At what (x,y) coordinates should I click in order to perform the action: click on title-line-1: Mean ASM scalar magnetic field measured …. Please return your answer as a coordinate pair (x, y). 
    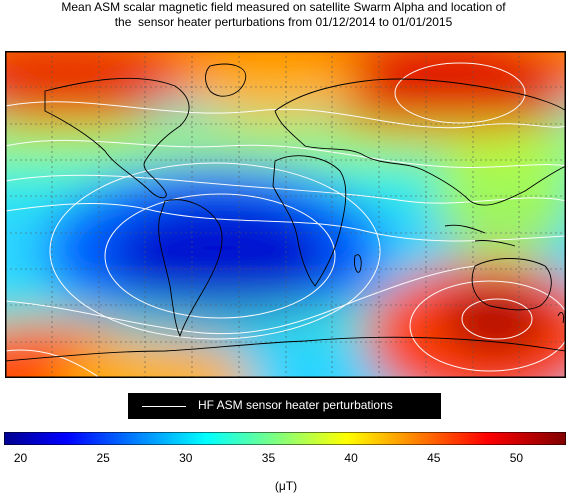
    Looking at the image, I should click on (283, 7).